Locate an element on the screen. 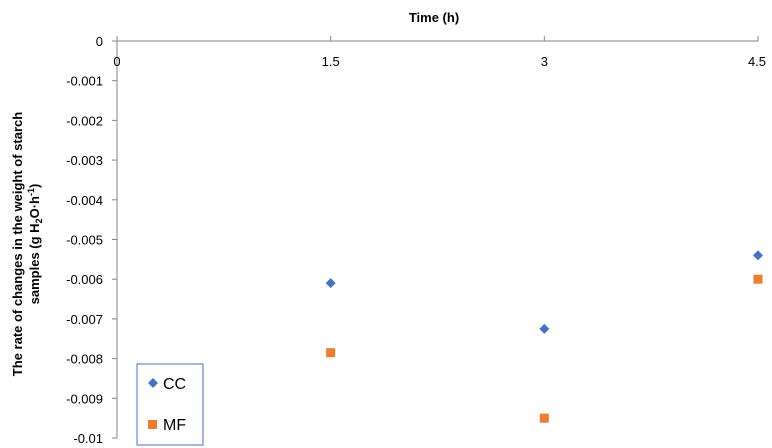 The image size is (772, 448). y-tick-label: -0.002 is located at coordinates (84, 120).